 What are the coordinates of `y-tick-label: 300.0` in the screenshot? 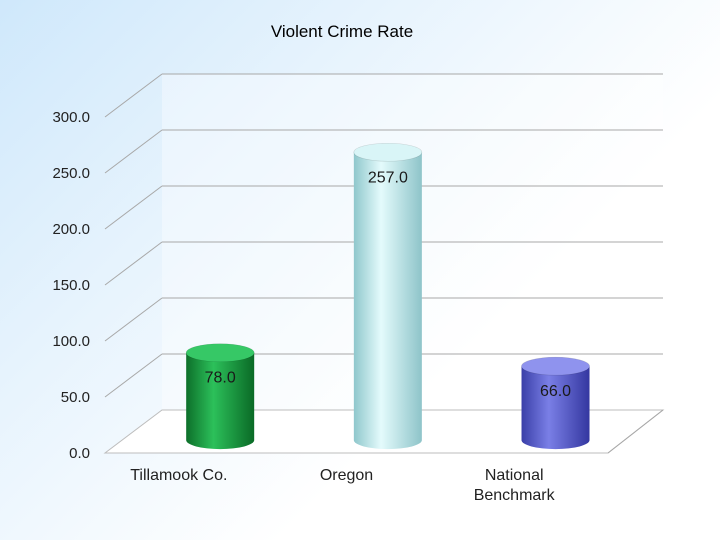 It's located at (71, 117).